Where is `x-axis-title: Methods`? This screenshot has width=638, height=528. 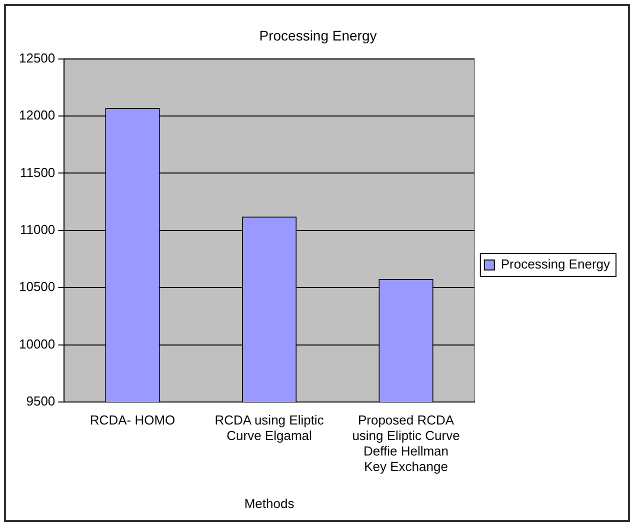 x-axis-title: Methods is located at coordinates (269, 503).